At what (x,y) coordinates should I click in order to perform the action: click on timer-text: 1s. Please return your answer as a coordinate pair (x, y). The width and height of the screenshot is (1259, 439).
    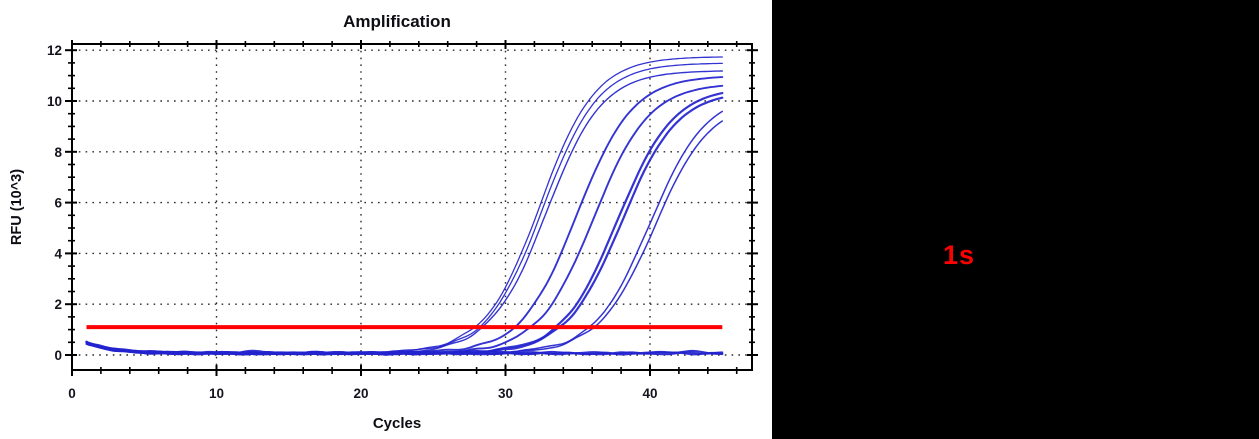
    Looking at the image, I should click on (959, 255).